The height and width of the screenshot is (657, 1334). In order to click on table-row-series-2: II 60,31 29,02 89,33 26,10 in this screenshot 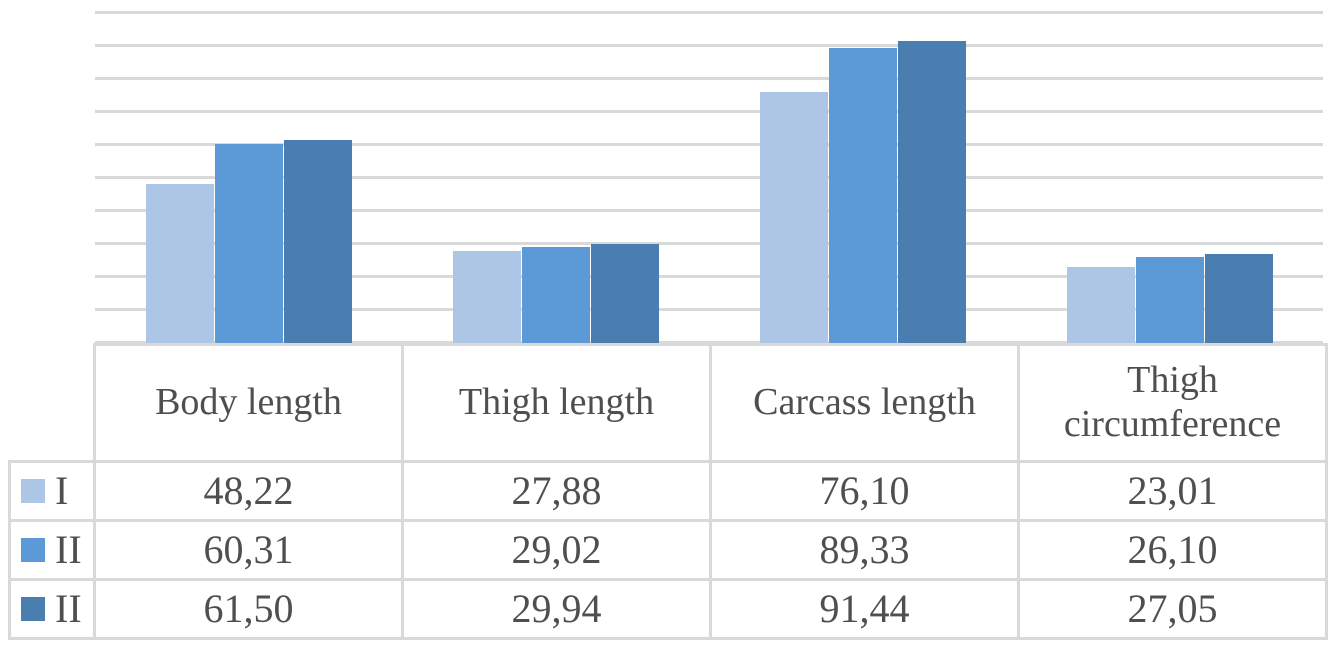, I will do `click(668, 550)`.